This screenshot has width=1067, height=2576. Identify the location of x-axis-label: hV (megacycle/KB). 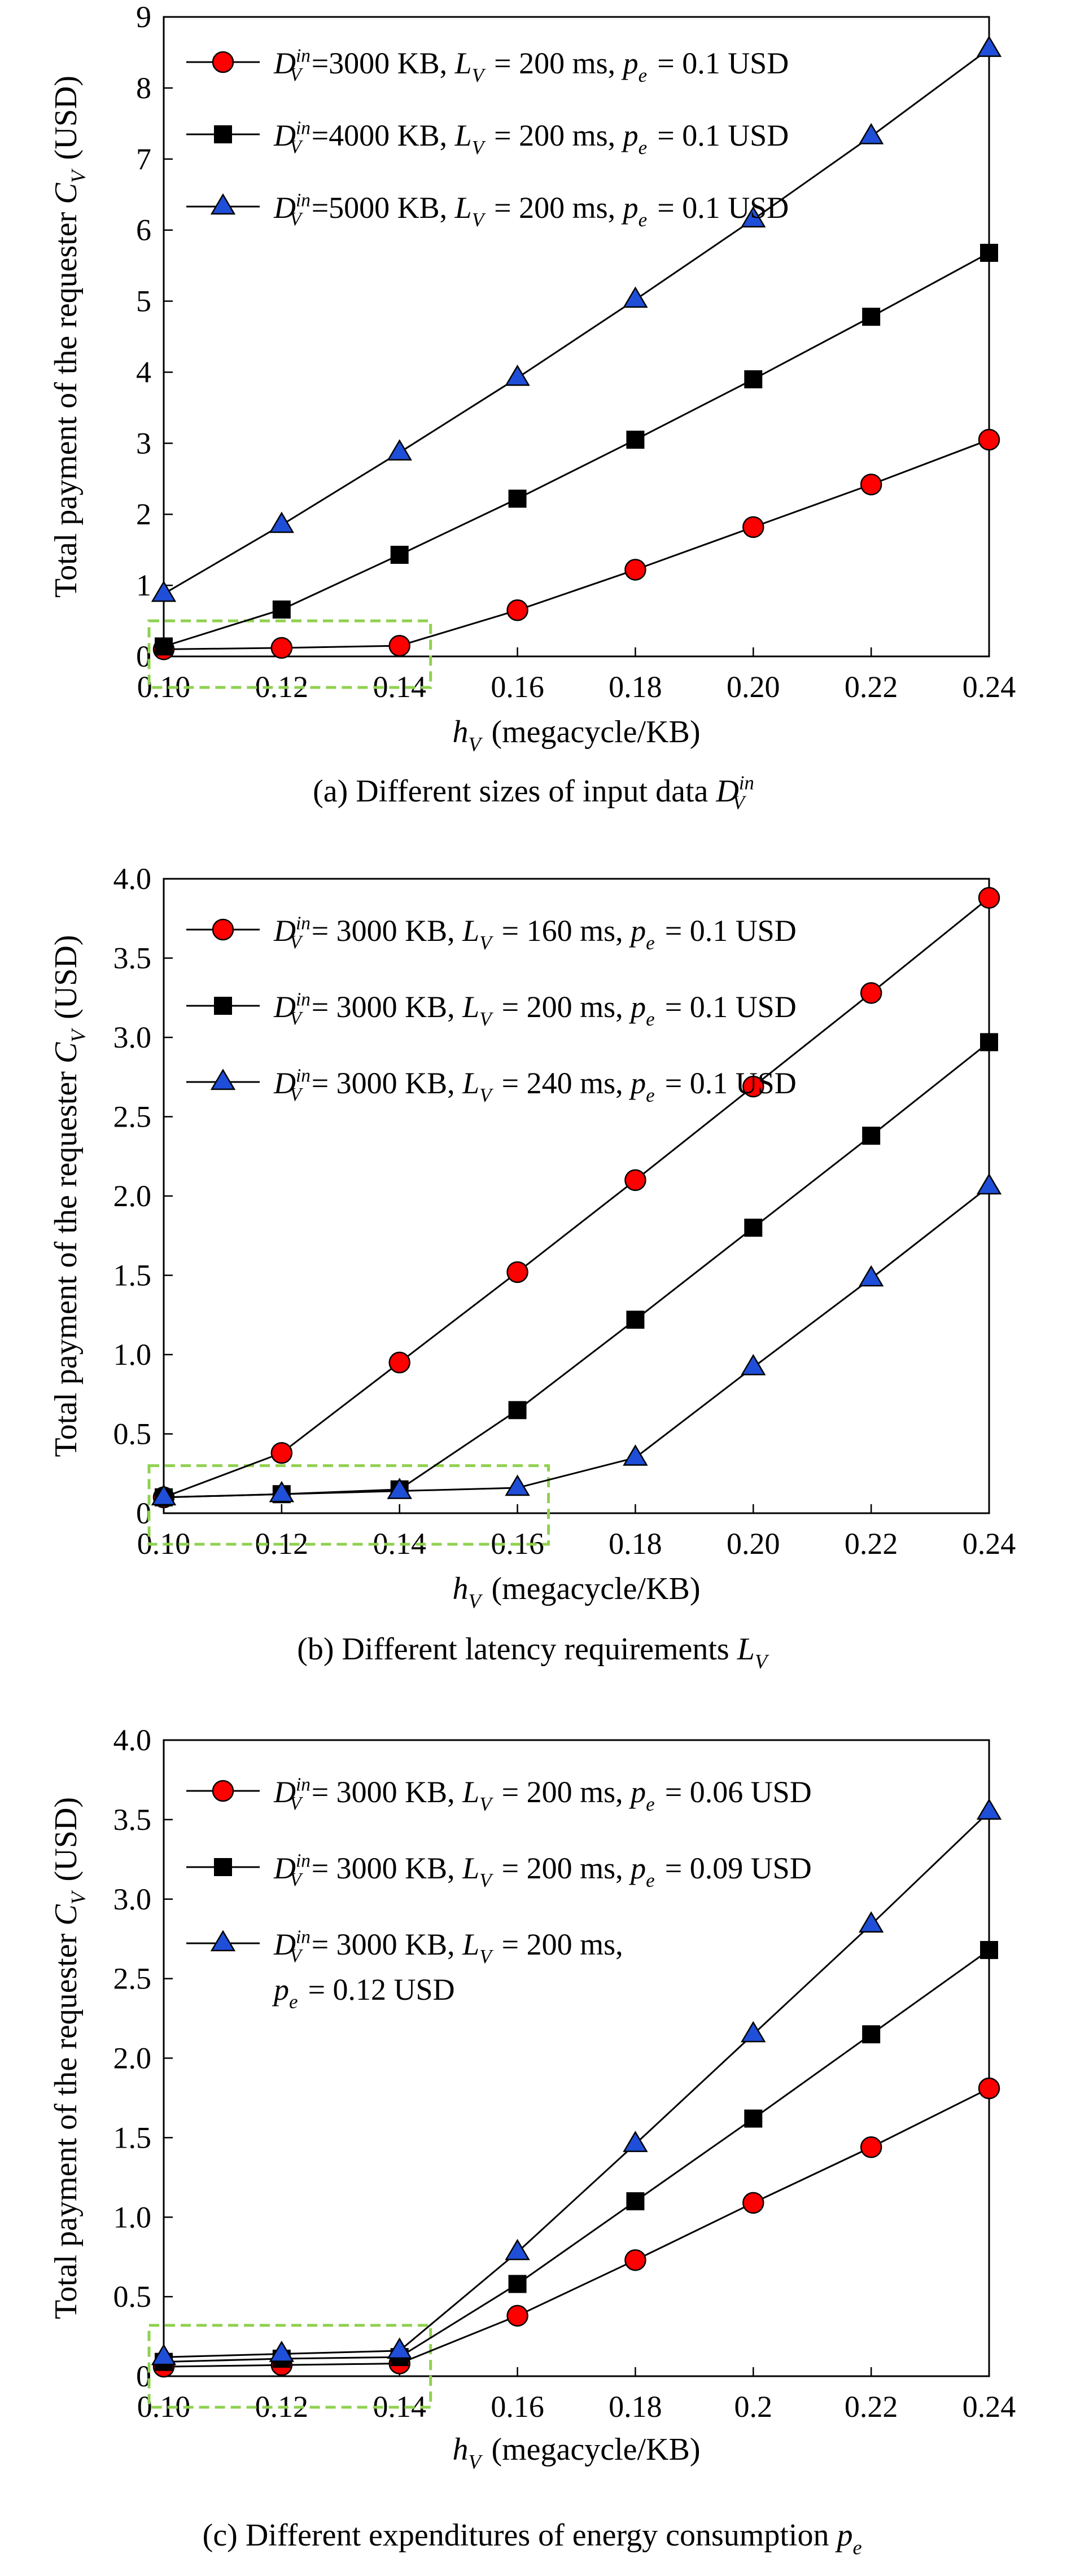
(577, 1592).